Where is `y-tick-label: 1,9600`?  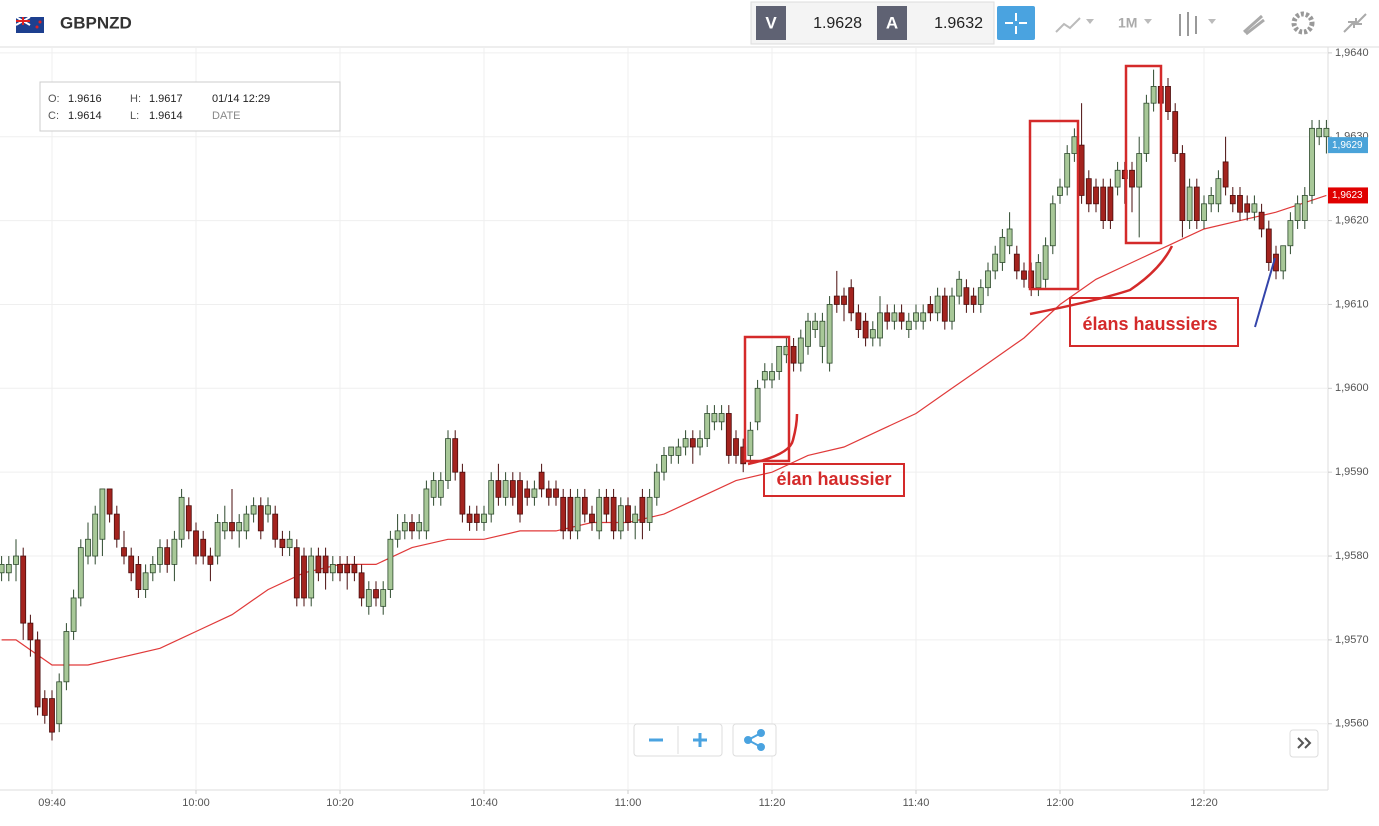
y-tick-label: 1,9600 is located at coordinates (1352, 388).